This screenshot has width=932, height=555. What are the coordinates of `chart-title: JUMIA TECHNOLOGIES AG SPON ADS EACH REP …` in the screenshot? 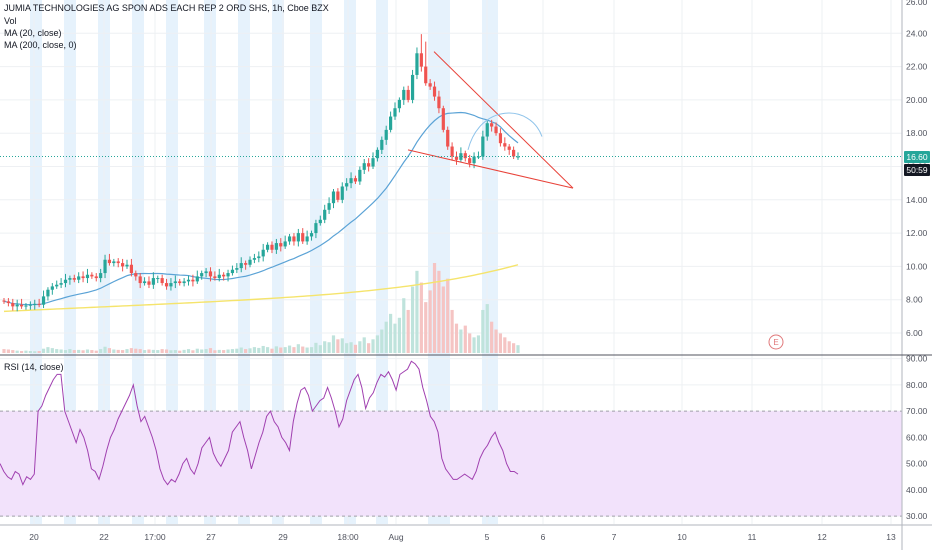 It's located at (166, 8).